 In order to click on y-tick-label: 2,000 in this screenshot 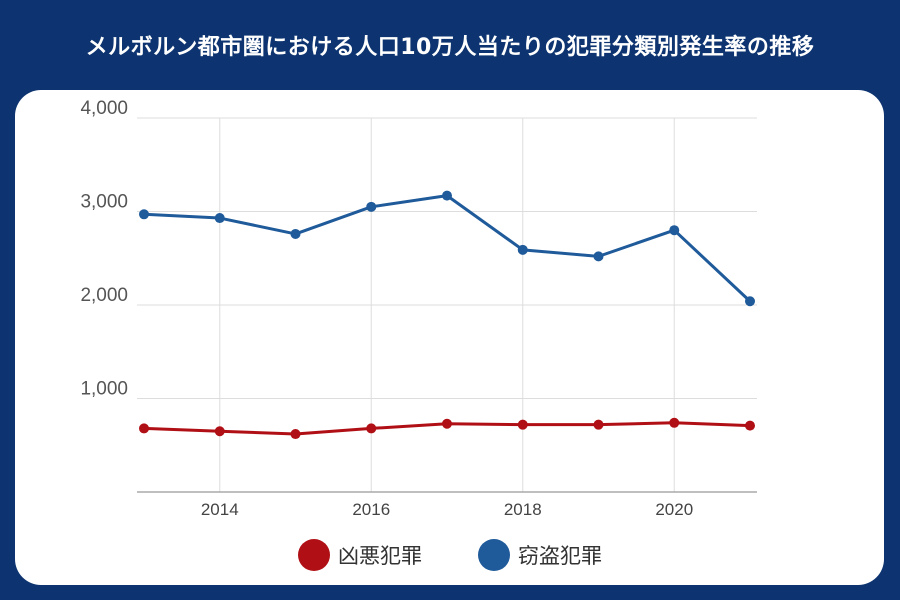, I will do `click(104, 295)`.